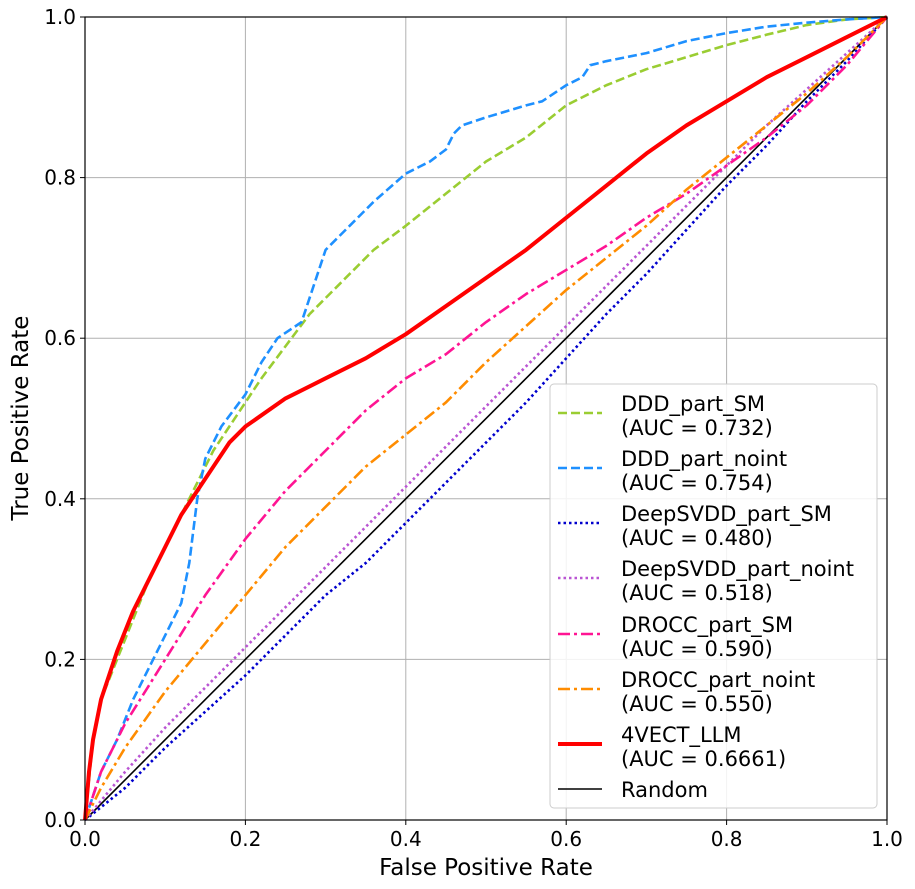 The image size is (915, 889). What do you see at coordinates (60, 659) in the screenshot?
I see `y-tick-label-1: 0.2` at bounding box center [60, 659].